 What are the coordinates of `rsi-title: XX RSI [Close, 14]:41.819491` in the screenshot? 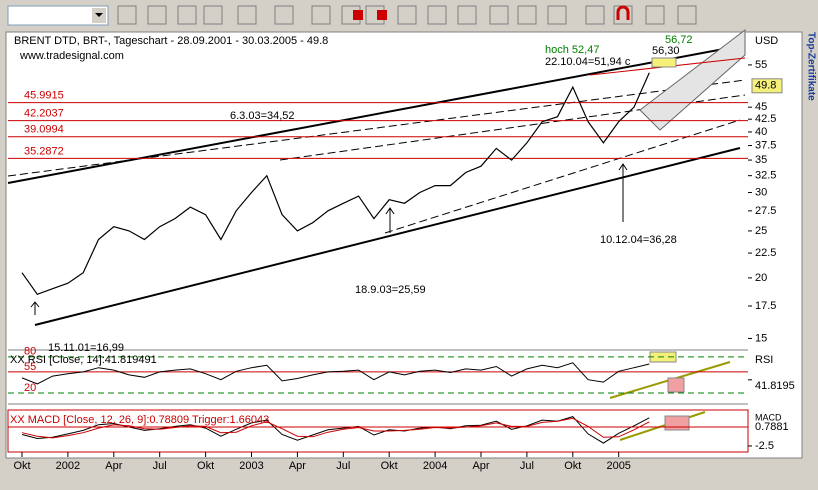 It's located at (83, 360).